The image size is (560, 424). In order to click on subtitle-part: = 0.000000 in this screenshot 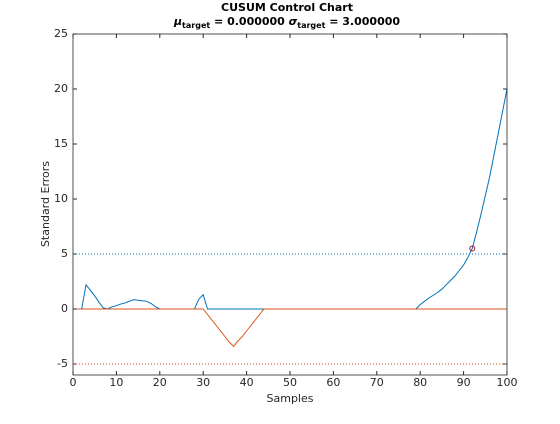, I will do `click(249, 21)`.